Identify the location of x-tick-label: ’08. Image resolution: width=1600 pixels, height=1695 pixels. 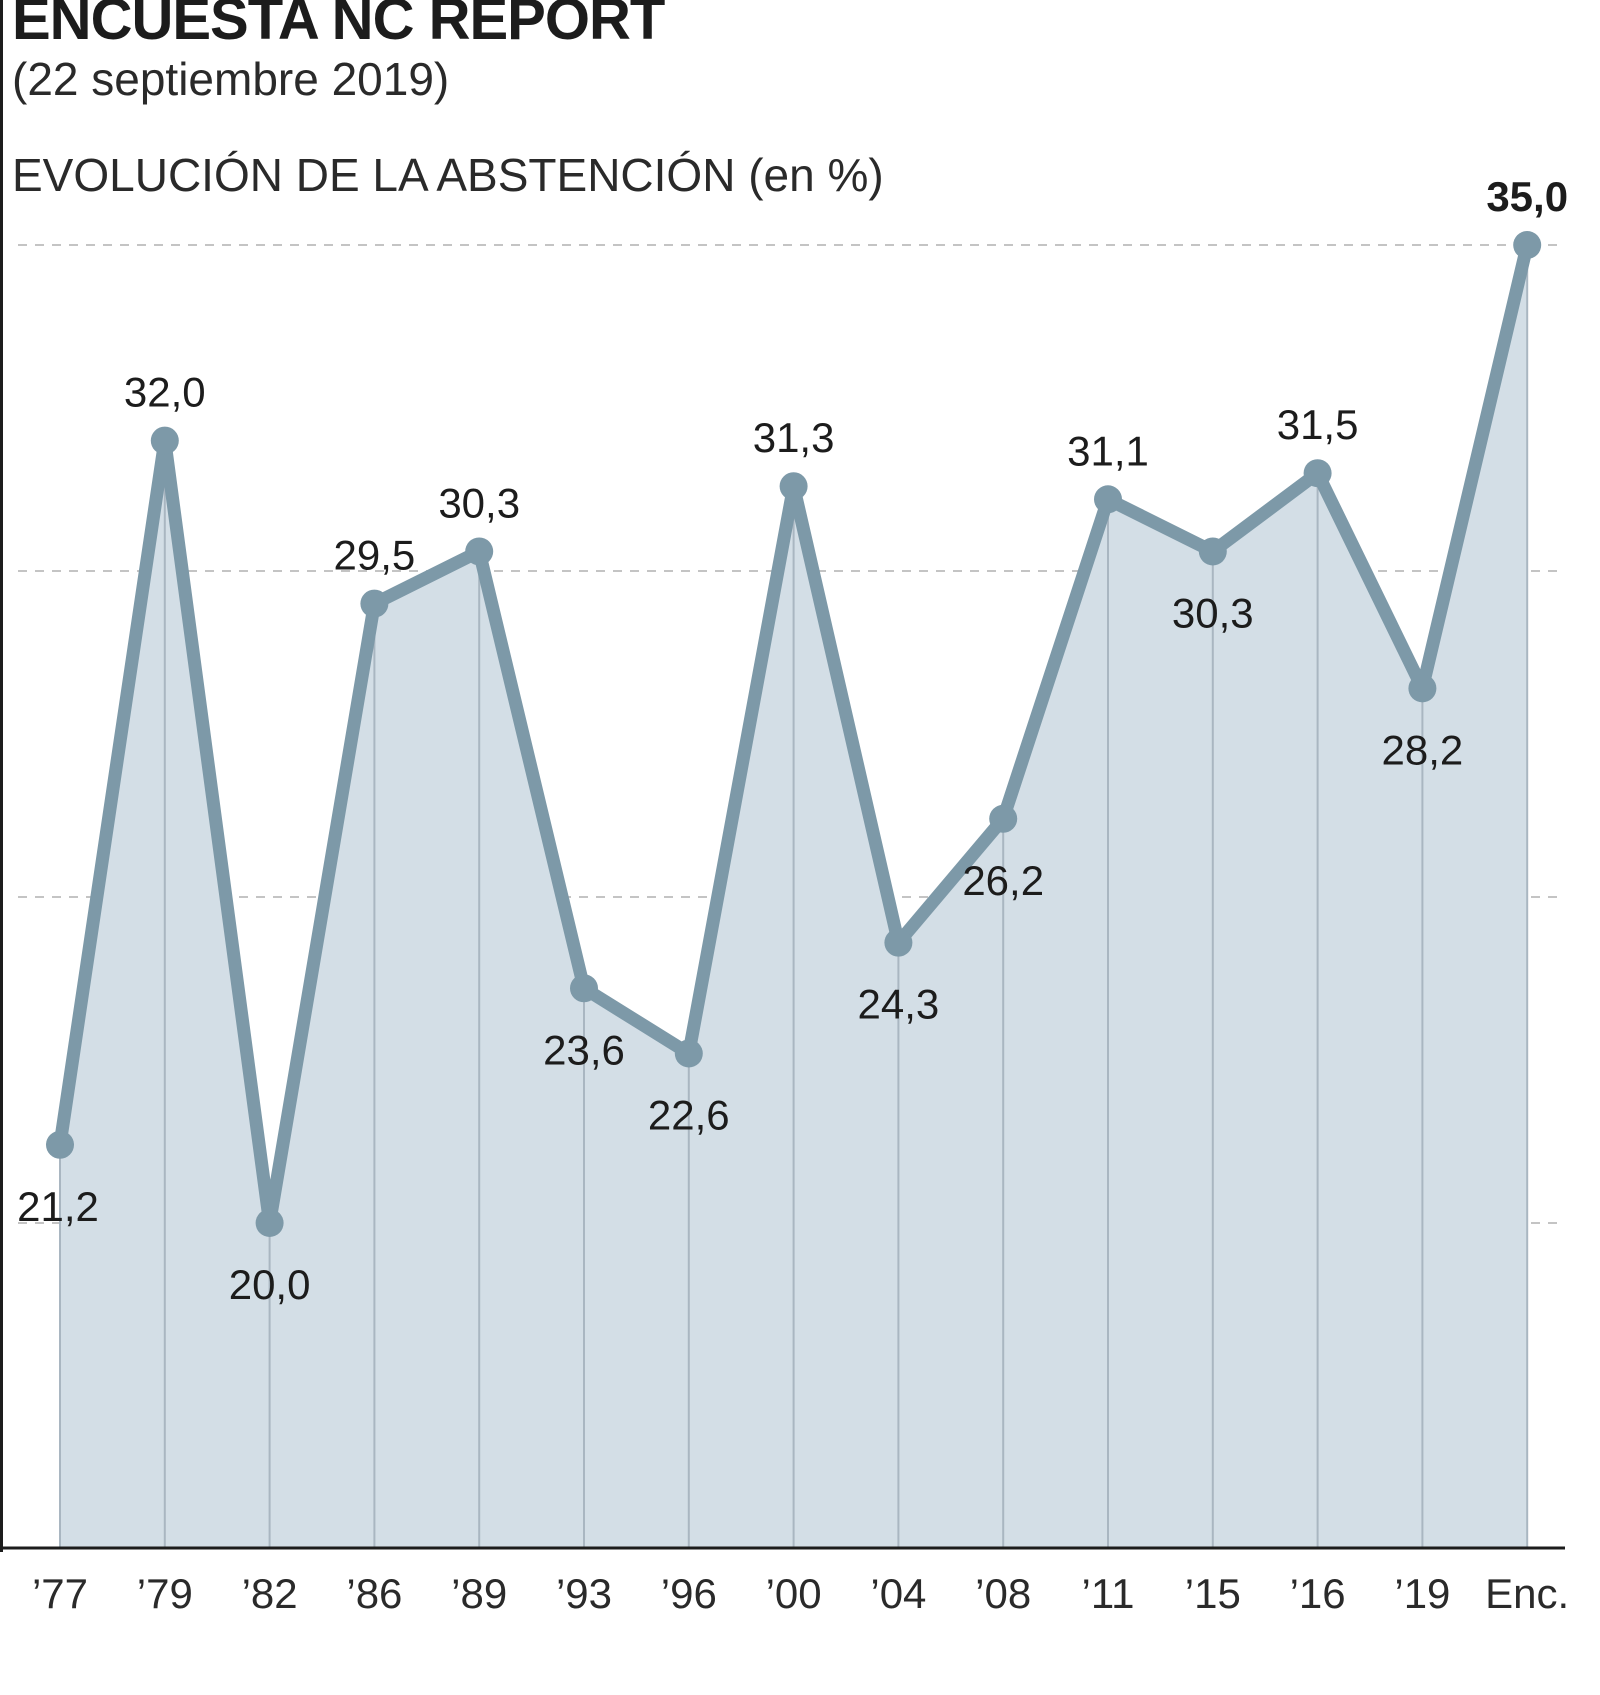
(1003, 1593).